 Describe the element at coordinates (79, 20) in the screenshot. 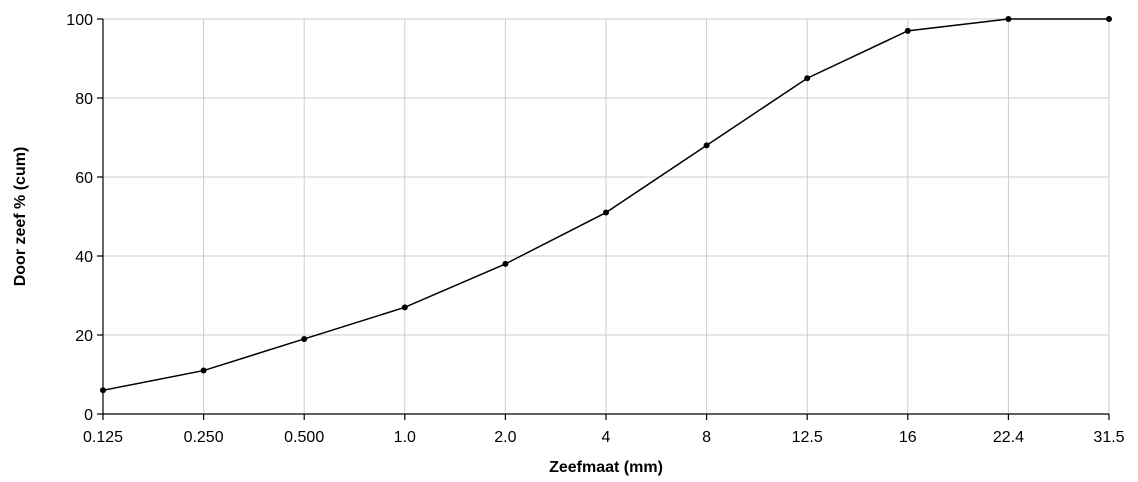

I see `y-tick-label: 100` at that location.